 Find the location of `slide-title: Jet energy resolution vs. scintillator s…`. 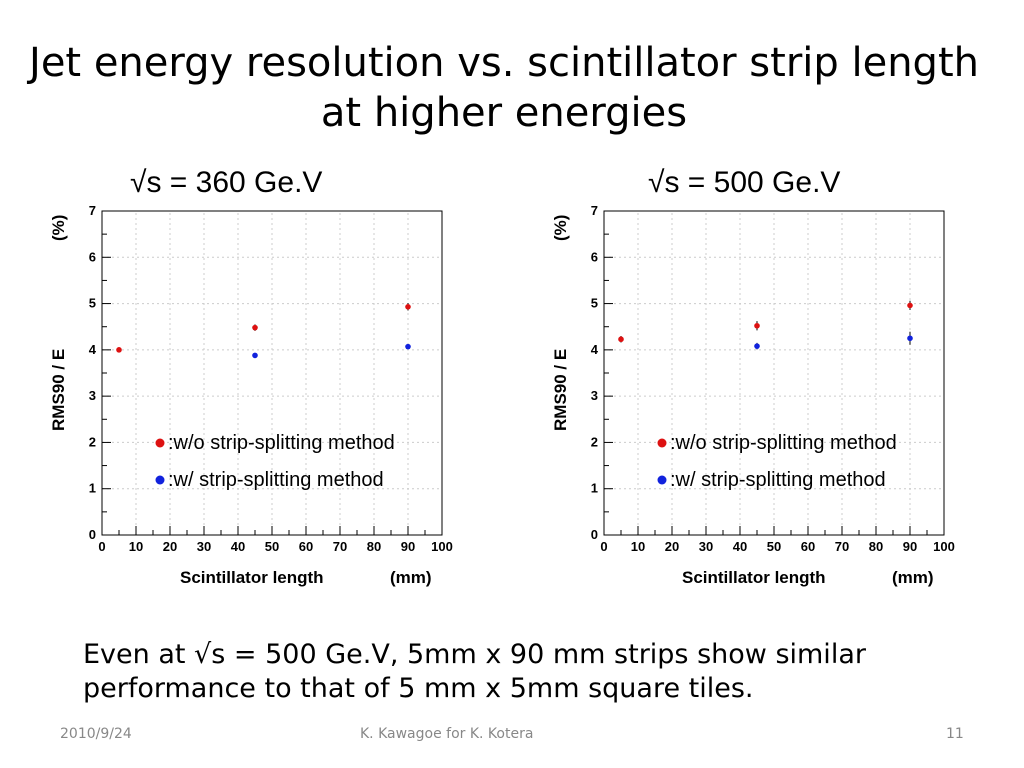

slide-title: Jet energy resolution vs. scintillator s… is located at coordinates (504, 88).